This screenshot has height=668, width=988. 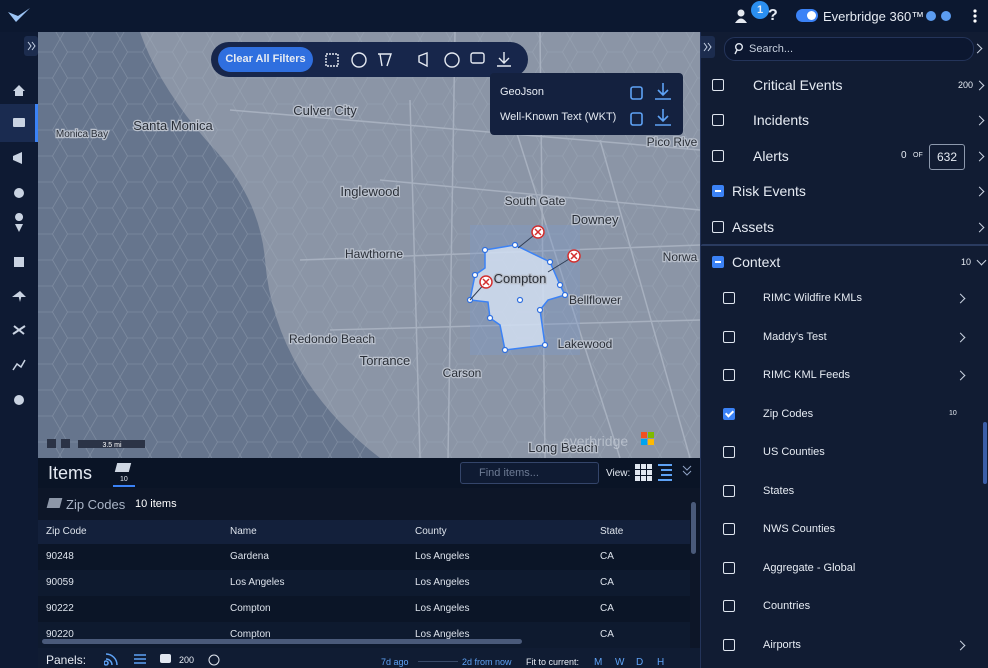 What do you see at coordinates (17, 158) in the screenshot?
I see `nav-broadcast` at bounding box center [17, 158].